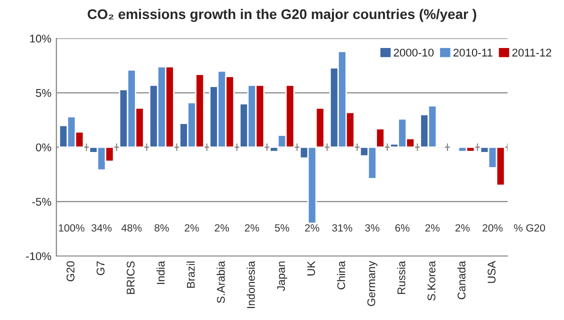 The image size is (564, 320). Describe the element at coordinates (432, 280) in the screenshot. I see `x-tick-label: S.Korea` at that location.